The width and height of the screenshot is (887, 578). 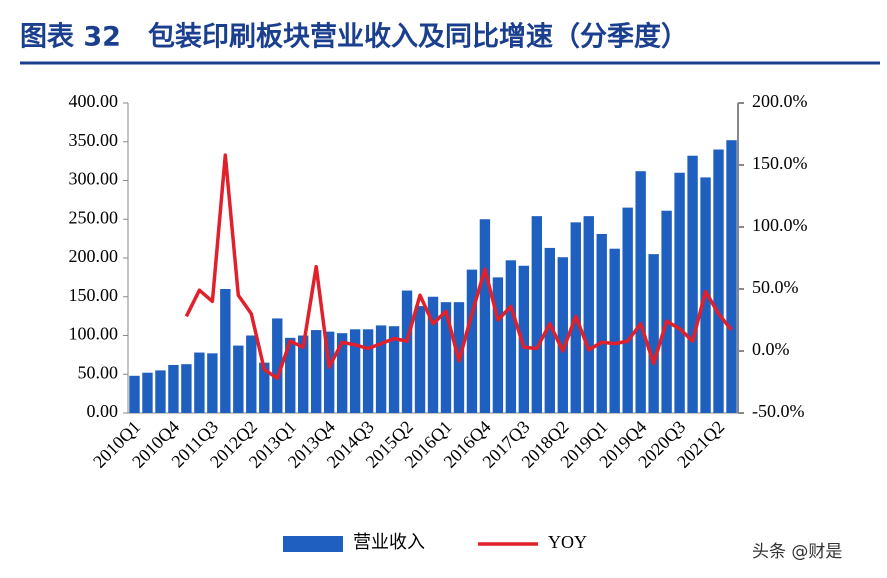 What do you see at coordinates (780, 225) in the screenshot?
I see `y2-tick-label: 100.0%` at bounding box center [780, 225].